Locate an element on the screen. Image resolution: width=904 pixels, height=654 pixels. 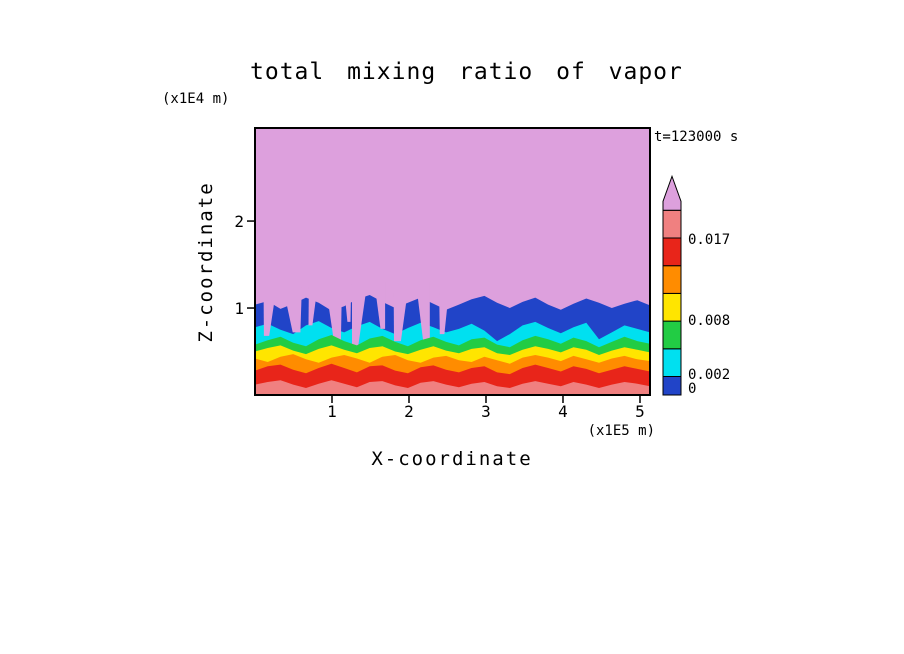
z-tick-label-1: 1 is located at coordinates (239, 308).